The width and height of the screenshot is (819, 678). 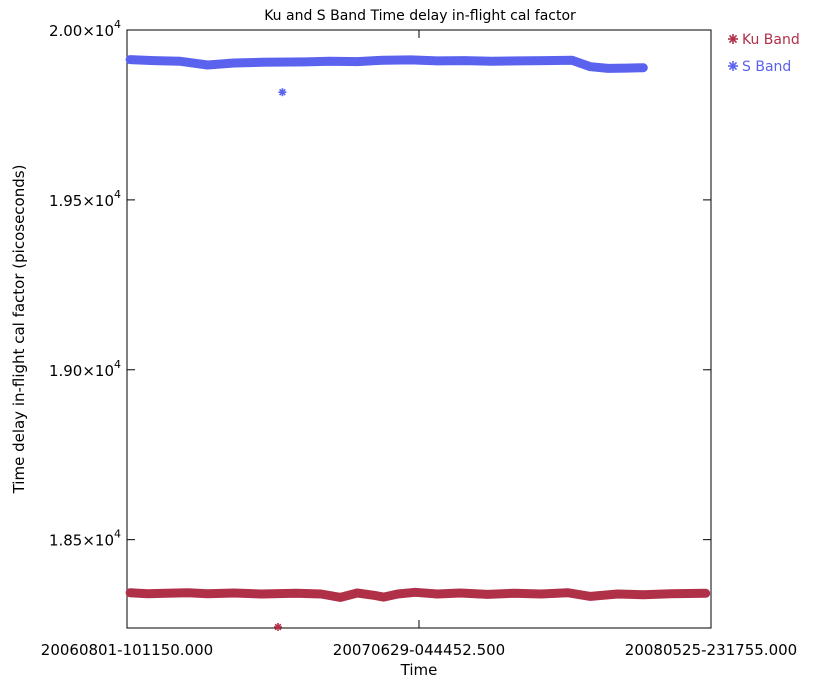 What do you see at coordinates (764, 53) in the screenshot?
I see `legend: Ku Band S Band` at bounding box center [764, 53].